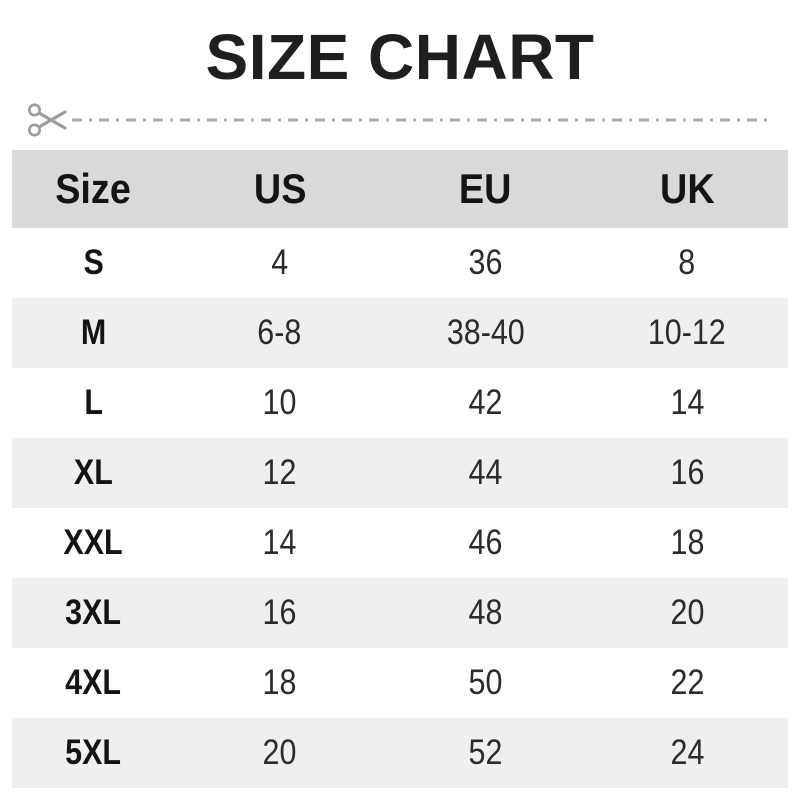 This screenshot has height=800, width=800. What do you see at coordinates (687, 682) in the screenshot?
I see `uk-cell: 22` at bounding box center [687, 682].